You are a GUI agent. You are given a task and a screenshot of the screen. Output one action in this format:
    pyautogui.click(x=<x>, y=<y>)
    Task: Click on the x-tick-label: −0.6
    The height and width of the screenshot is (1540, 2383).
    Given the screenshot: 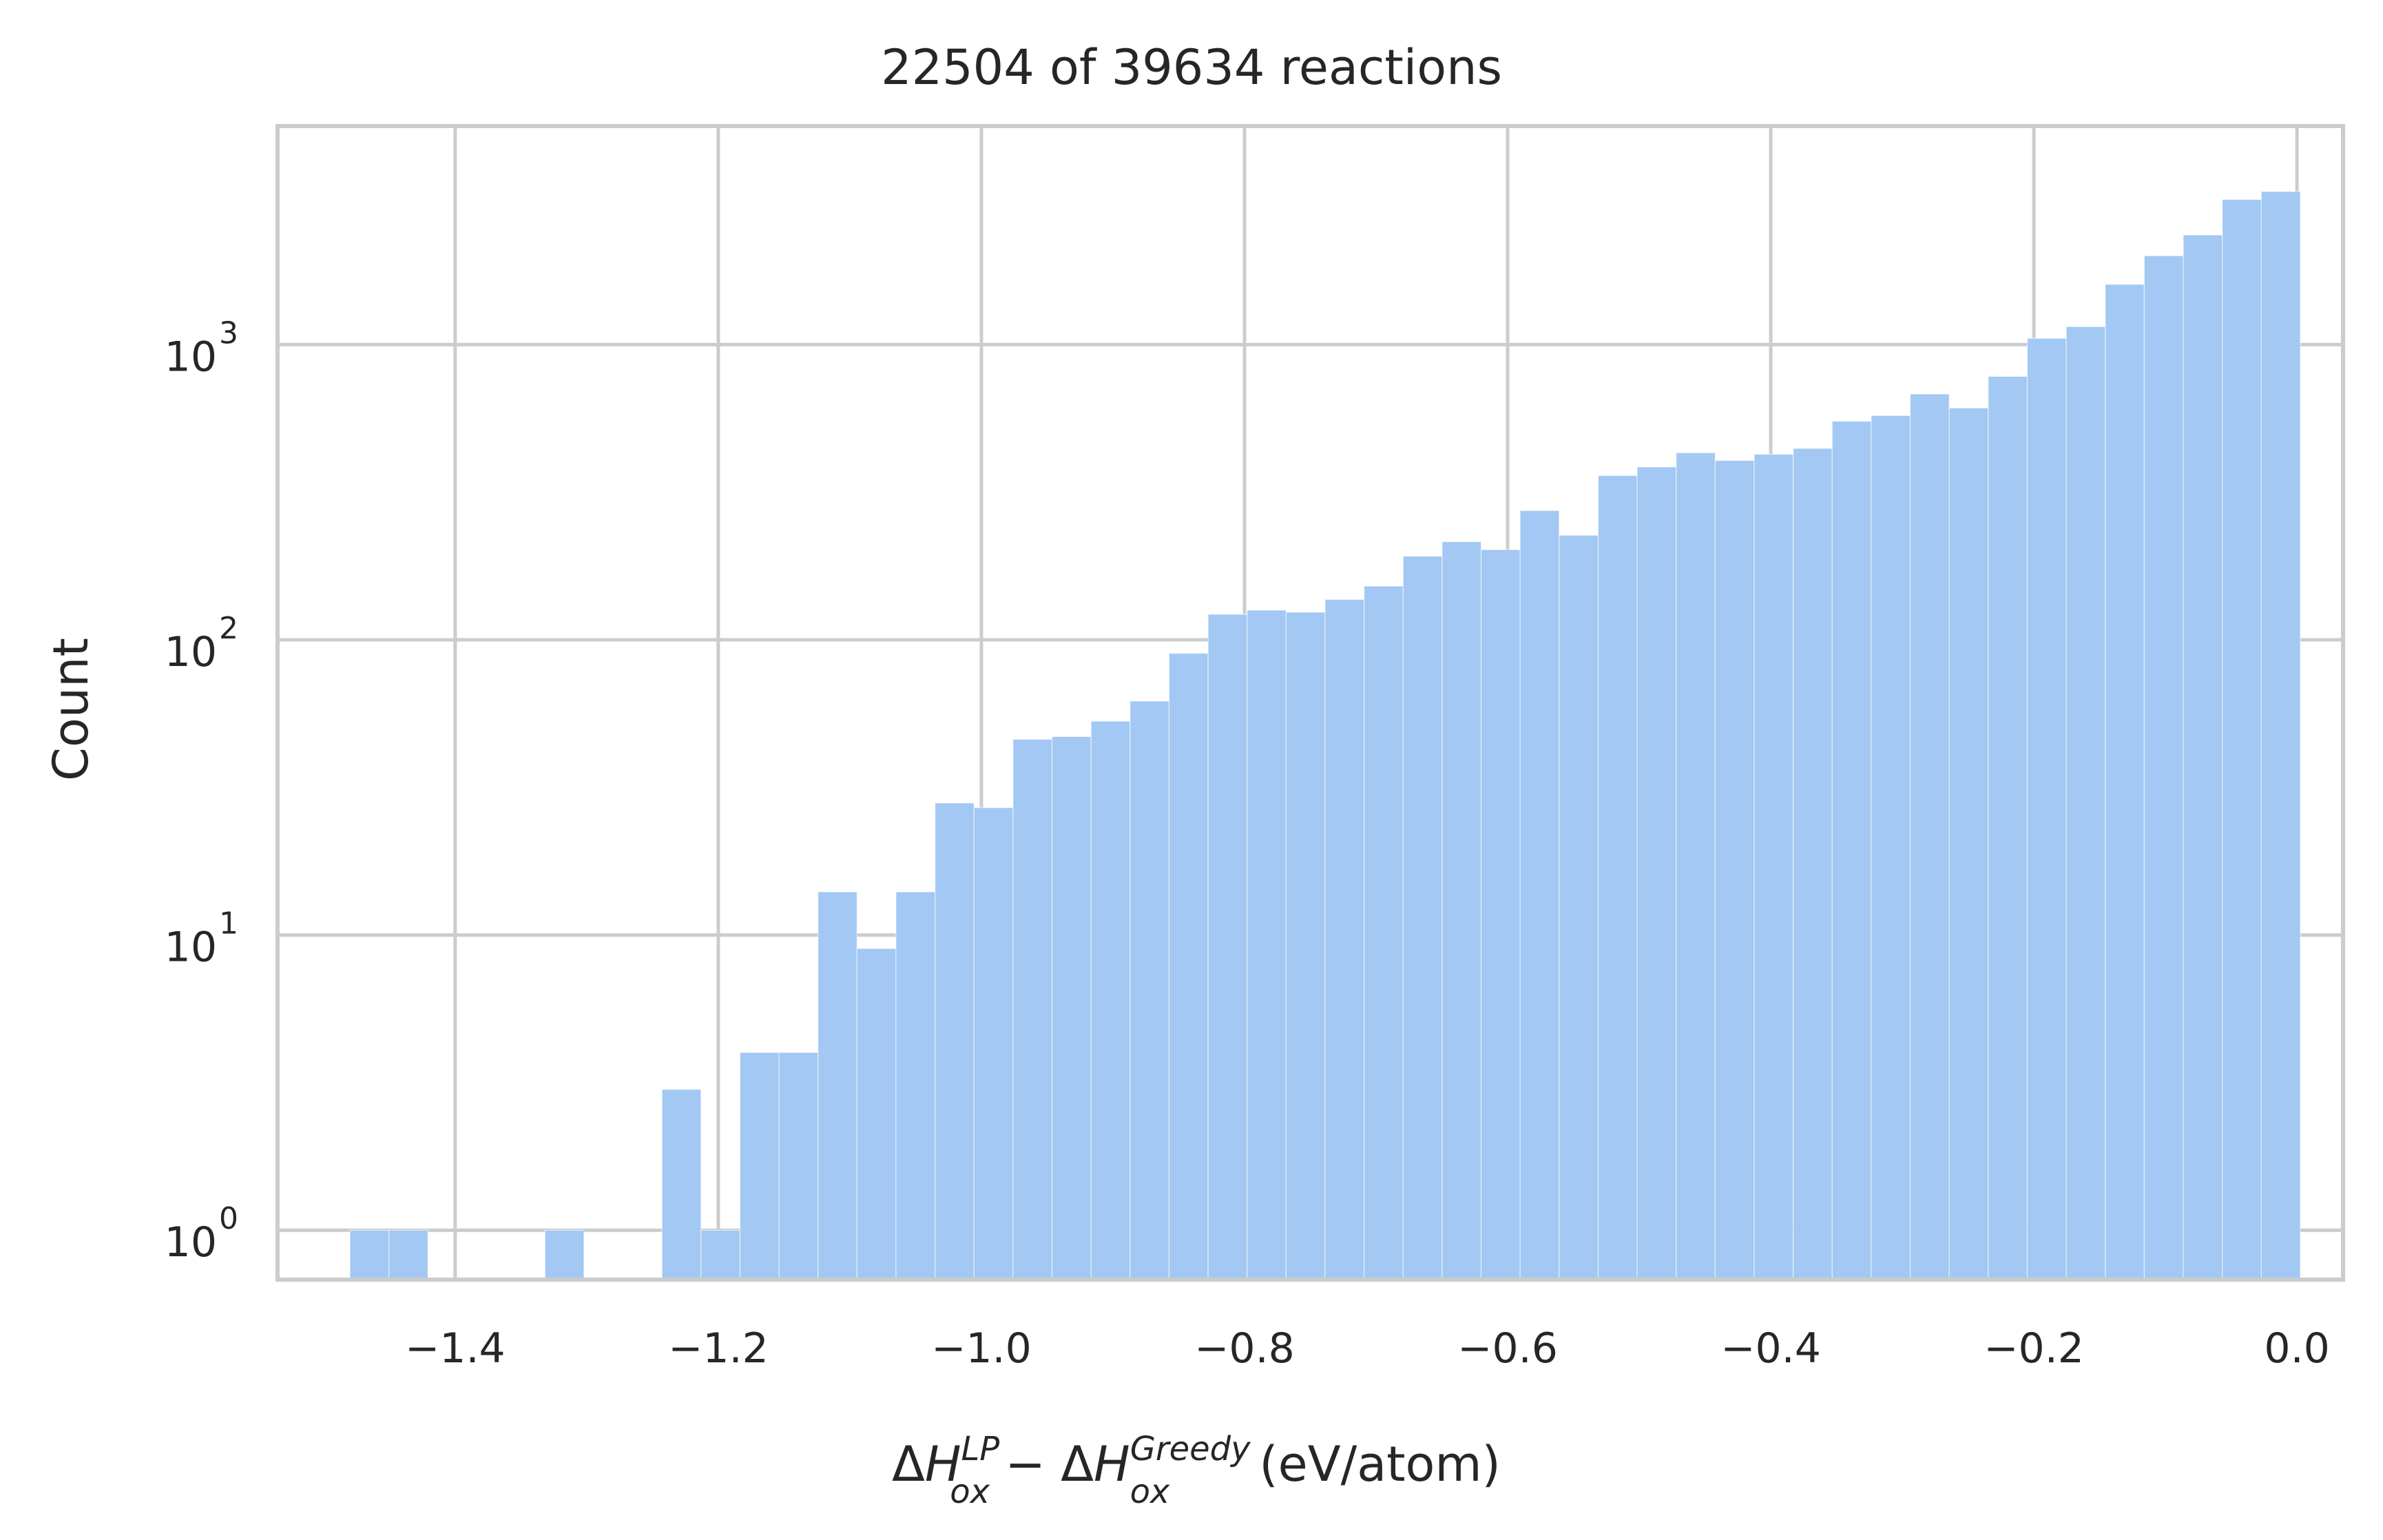 What is the action you would take?
    pyautogui.click(x=1507, y=1348)
    